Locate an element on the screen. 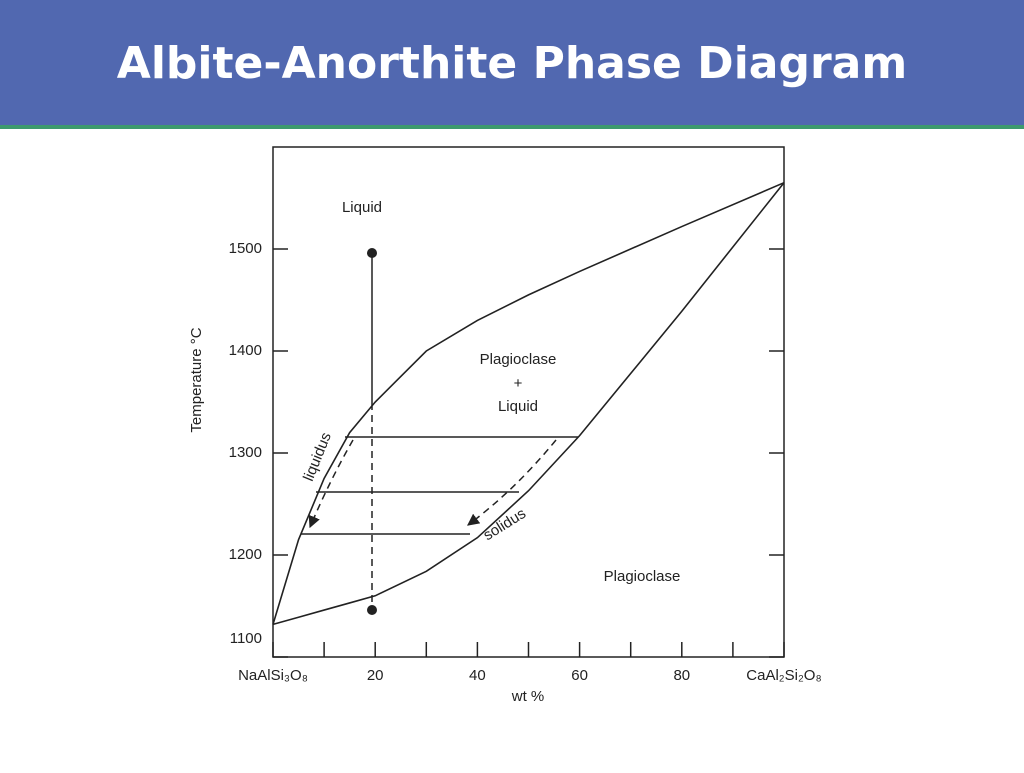  y-tick-label: 1300 is located at coordinates (245, 452).